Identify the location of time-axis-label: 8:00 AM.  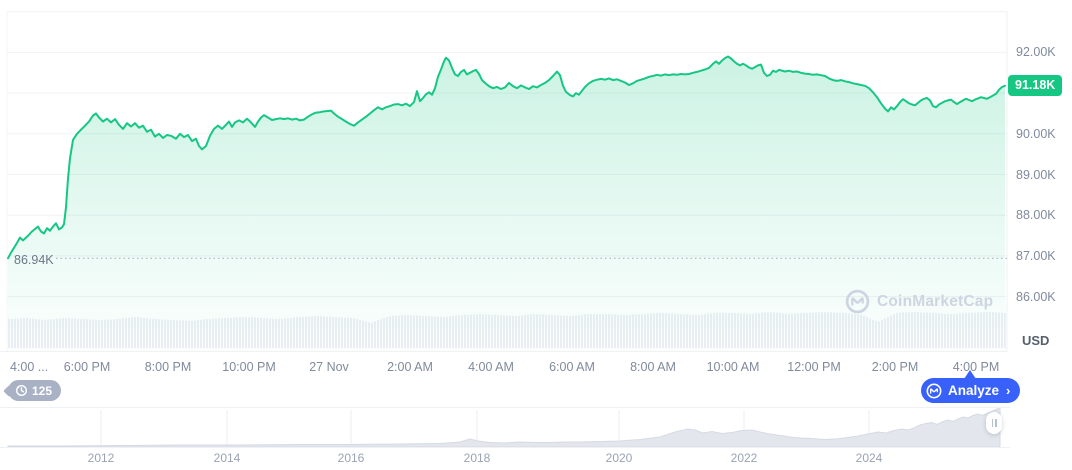
(653, 367).